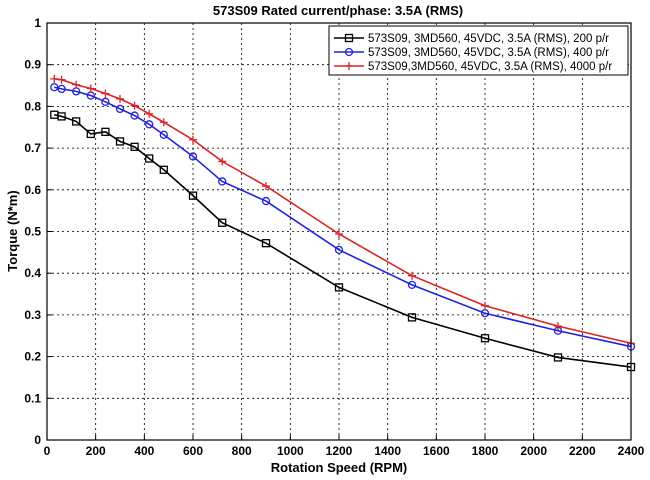 The height and width of the screenshot is (480, 650). I want to click on x-tick-label: 2000, so click(533, 451).